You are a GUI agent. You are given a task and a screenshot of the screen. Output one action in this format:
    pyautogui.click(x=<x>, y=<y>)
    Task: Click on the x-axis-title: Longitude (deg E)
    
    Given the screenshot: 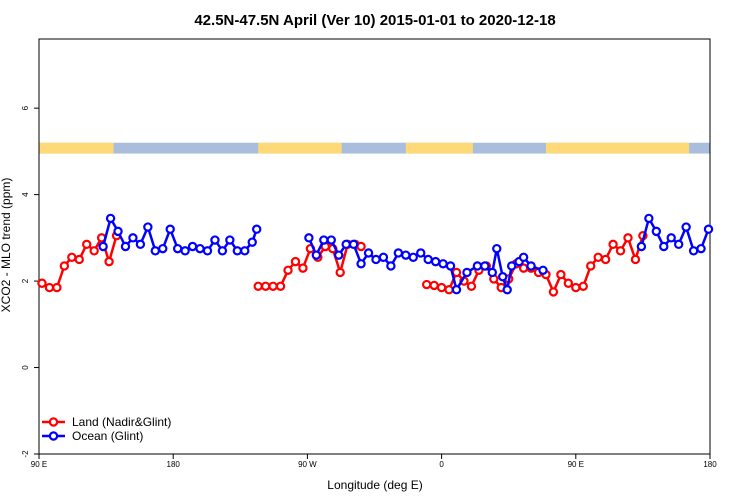 What is the action you would take?
    pyautogui.click(x=374, y=485)
    